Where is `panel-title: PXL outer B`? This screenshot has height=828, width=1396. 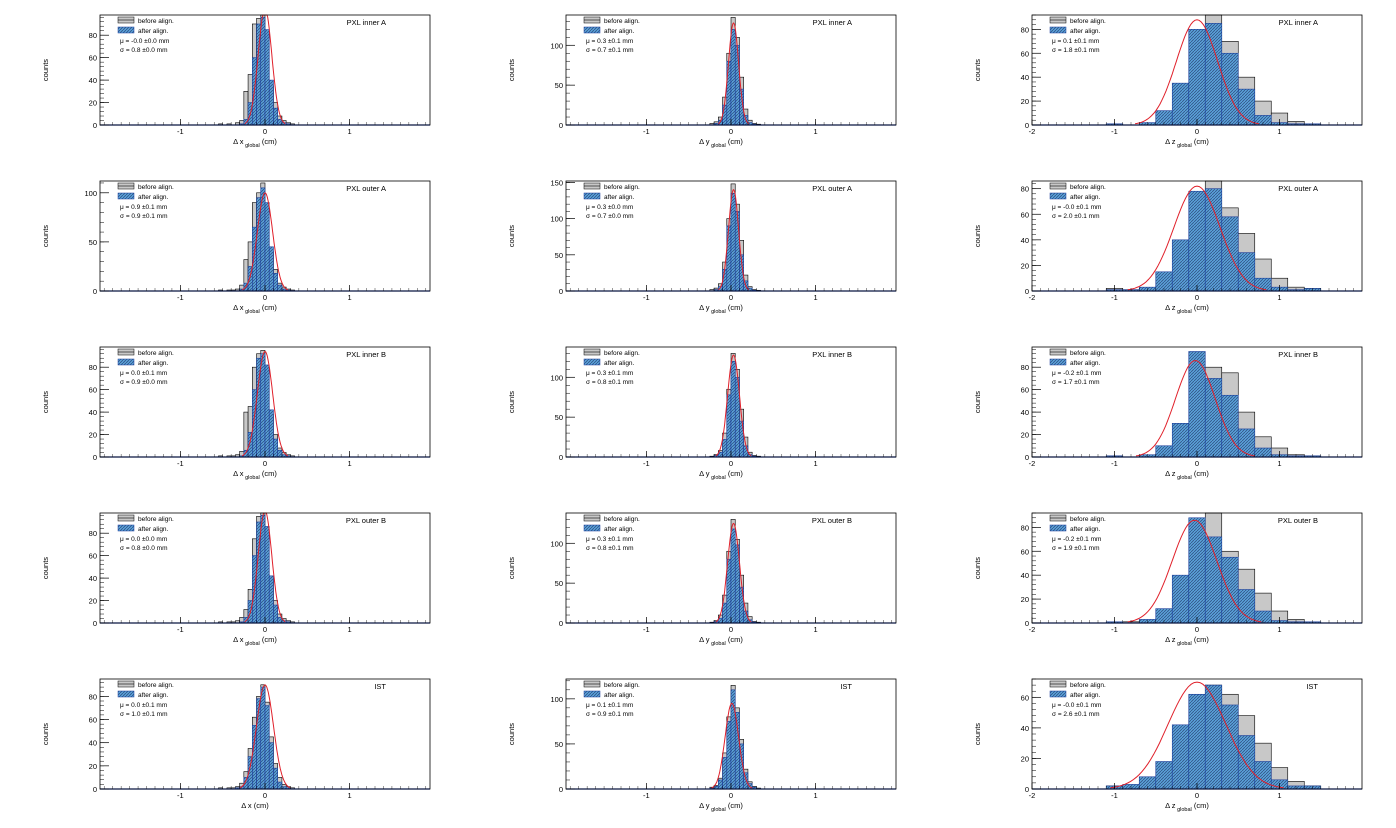
panel-title: PXL outer B is located at coordinates (1298, 520).